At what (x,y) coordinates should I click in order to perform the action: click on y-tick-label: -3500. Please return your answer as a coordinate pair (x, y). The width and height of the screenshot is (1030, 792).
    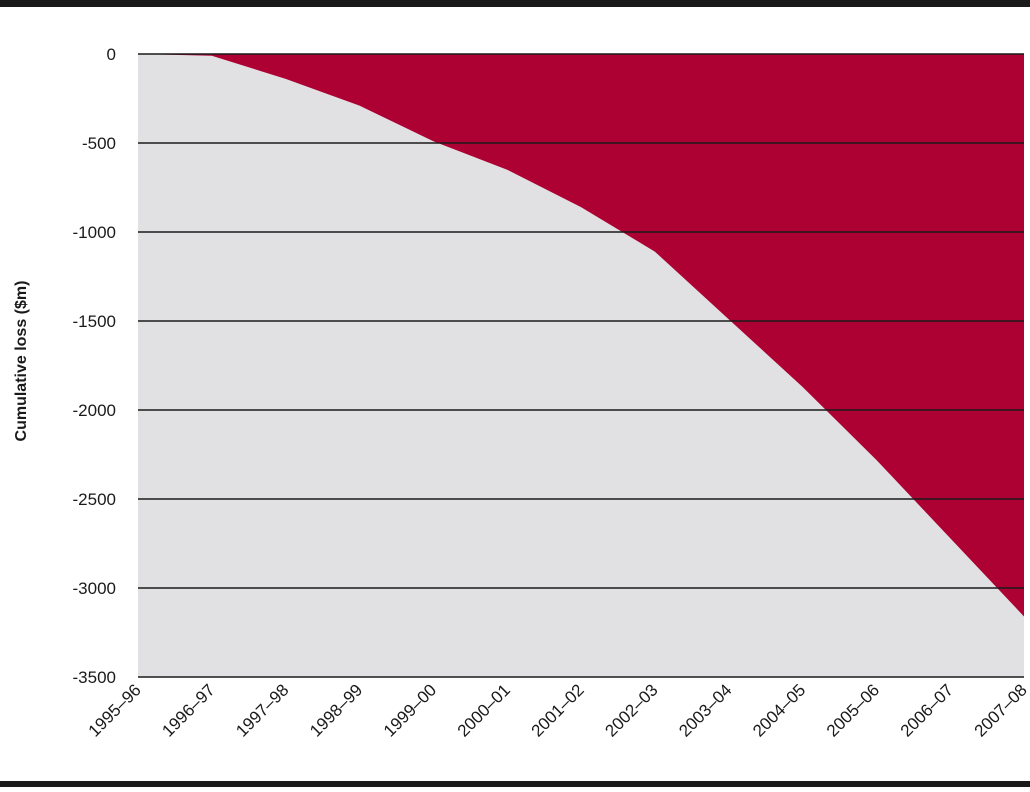
    Looking at the image, I should click on (94, 677).